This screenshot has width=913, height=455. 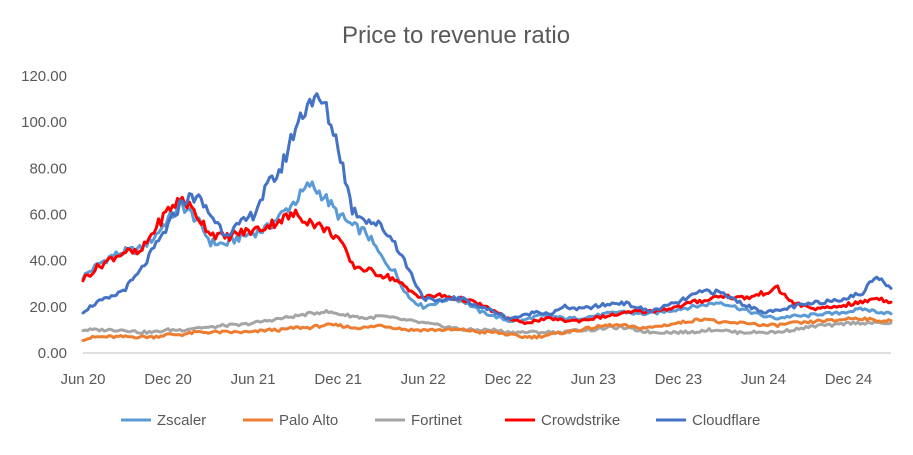 I want to click on y-axis-ticks: 0.00 20.00 40.00 60.00 80.00 100.00 120.00, so click(x=44, y=215).